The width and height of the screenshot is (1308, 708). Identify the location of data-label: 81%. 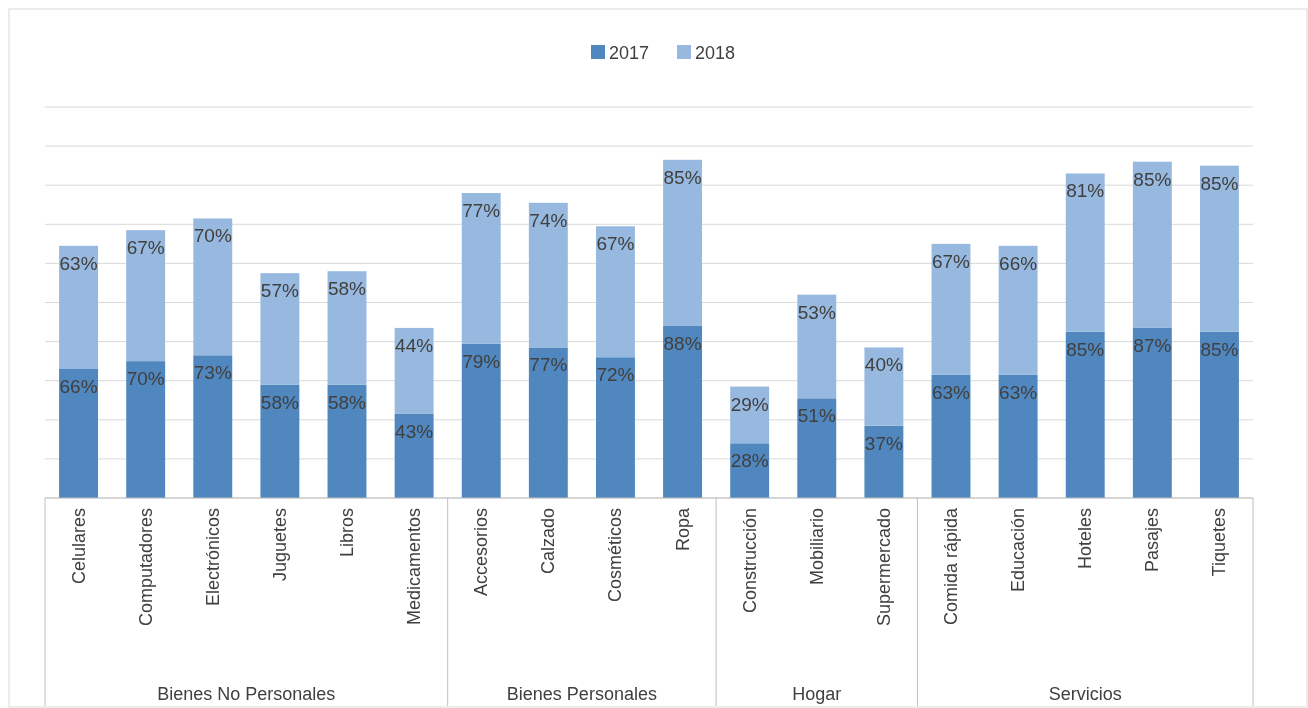
(1085, 191).